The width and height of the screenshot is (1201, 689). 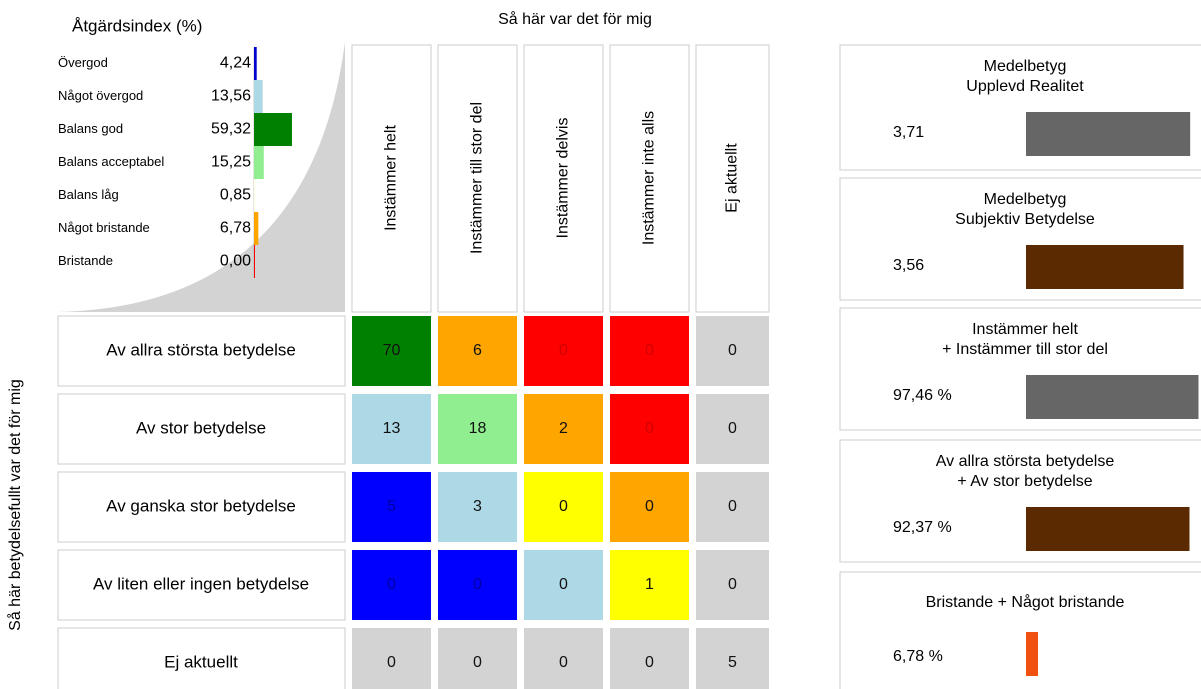 I want to click on matrix-value: 3, so click(x=477, y=506).